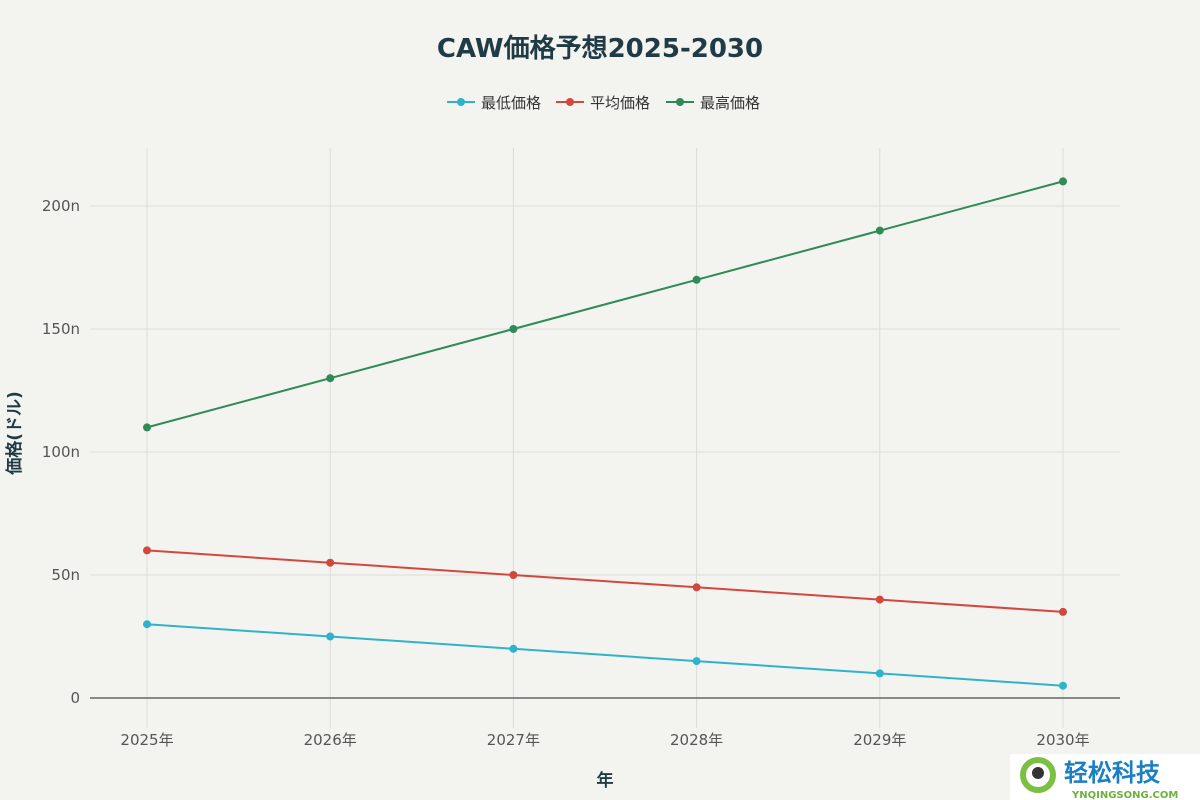 The width and height of the screenshot is (1200, 800). Describe the element at coordinates (730, 103) in the screenshot. I see `legend-label: 最高価格` at that location.